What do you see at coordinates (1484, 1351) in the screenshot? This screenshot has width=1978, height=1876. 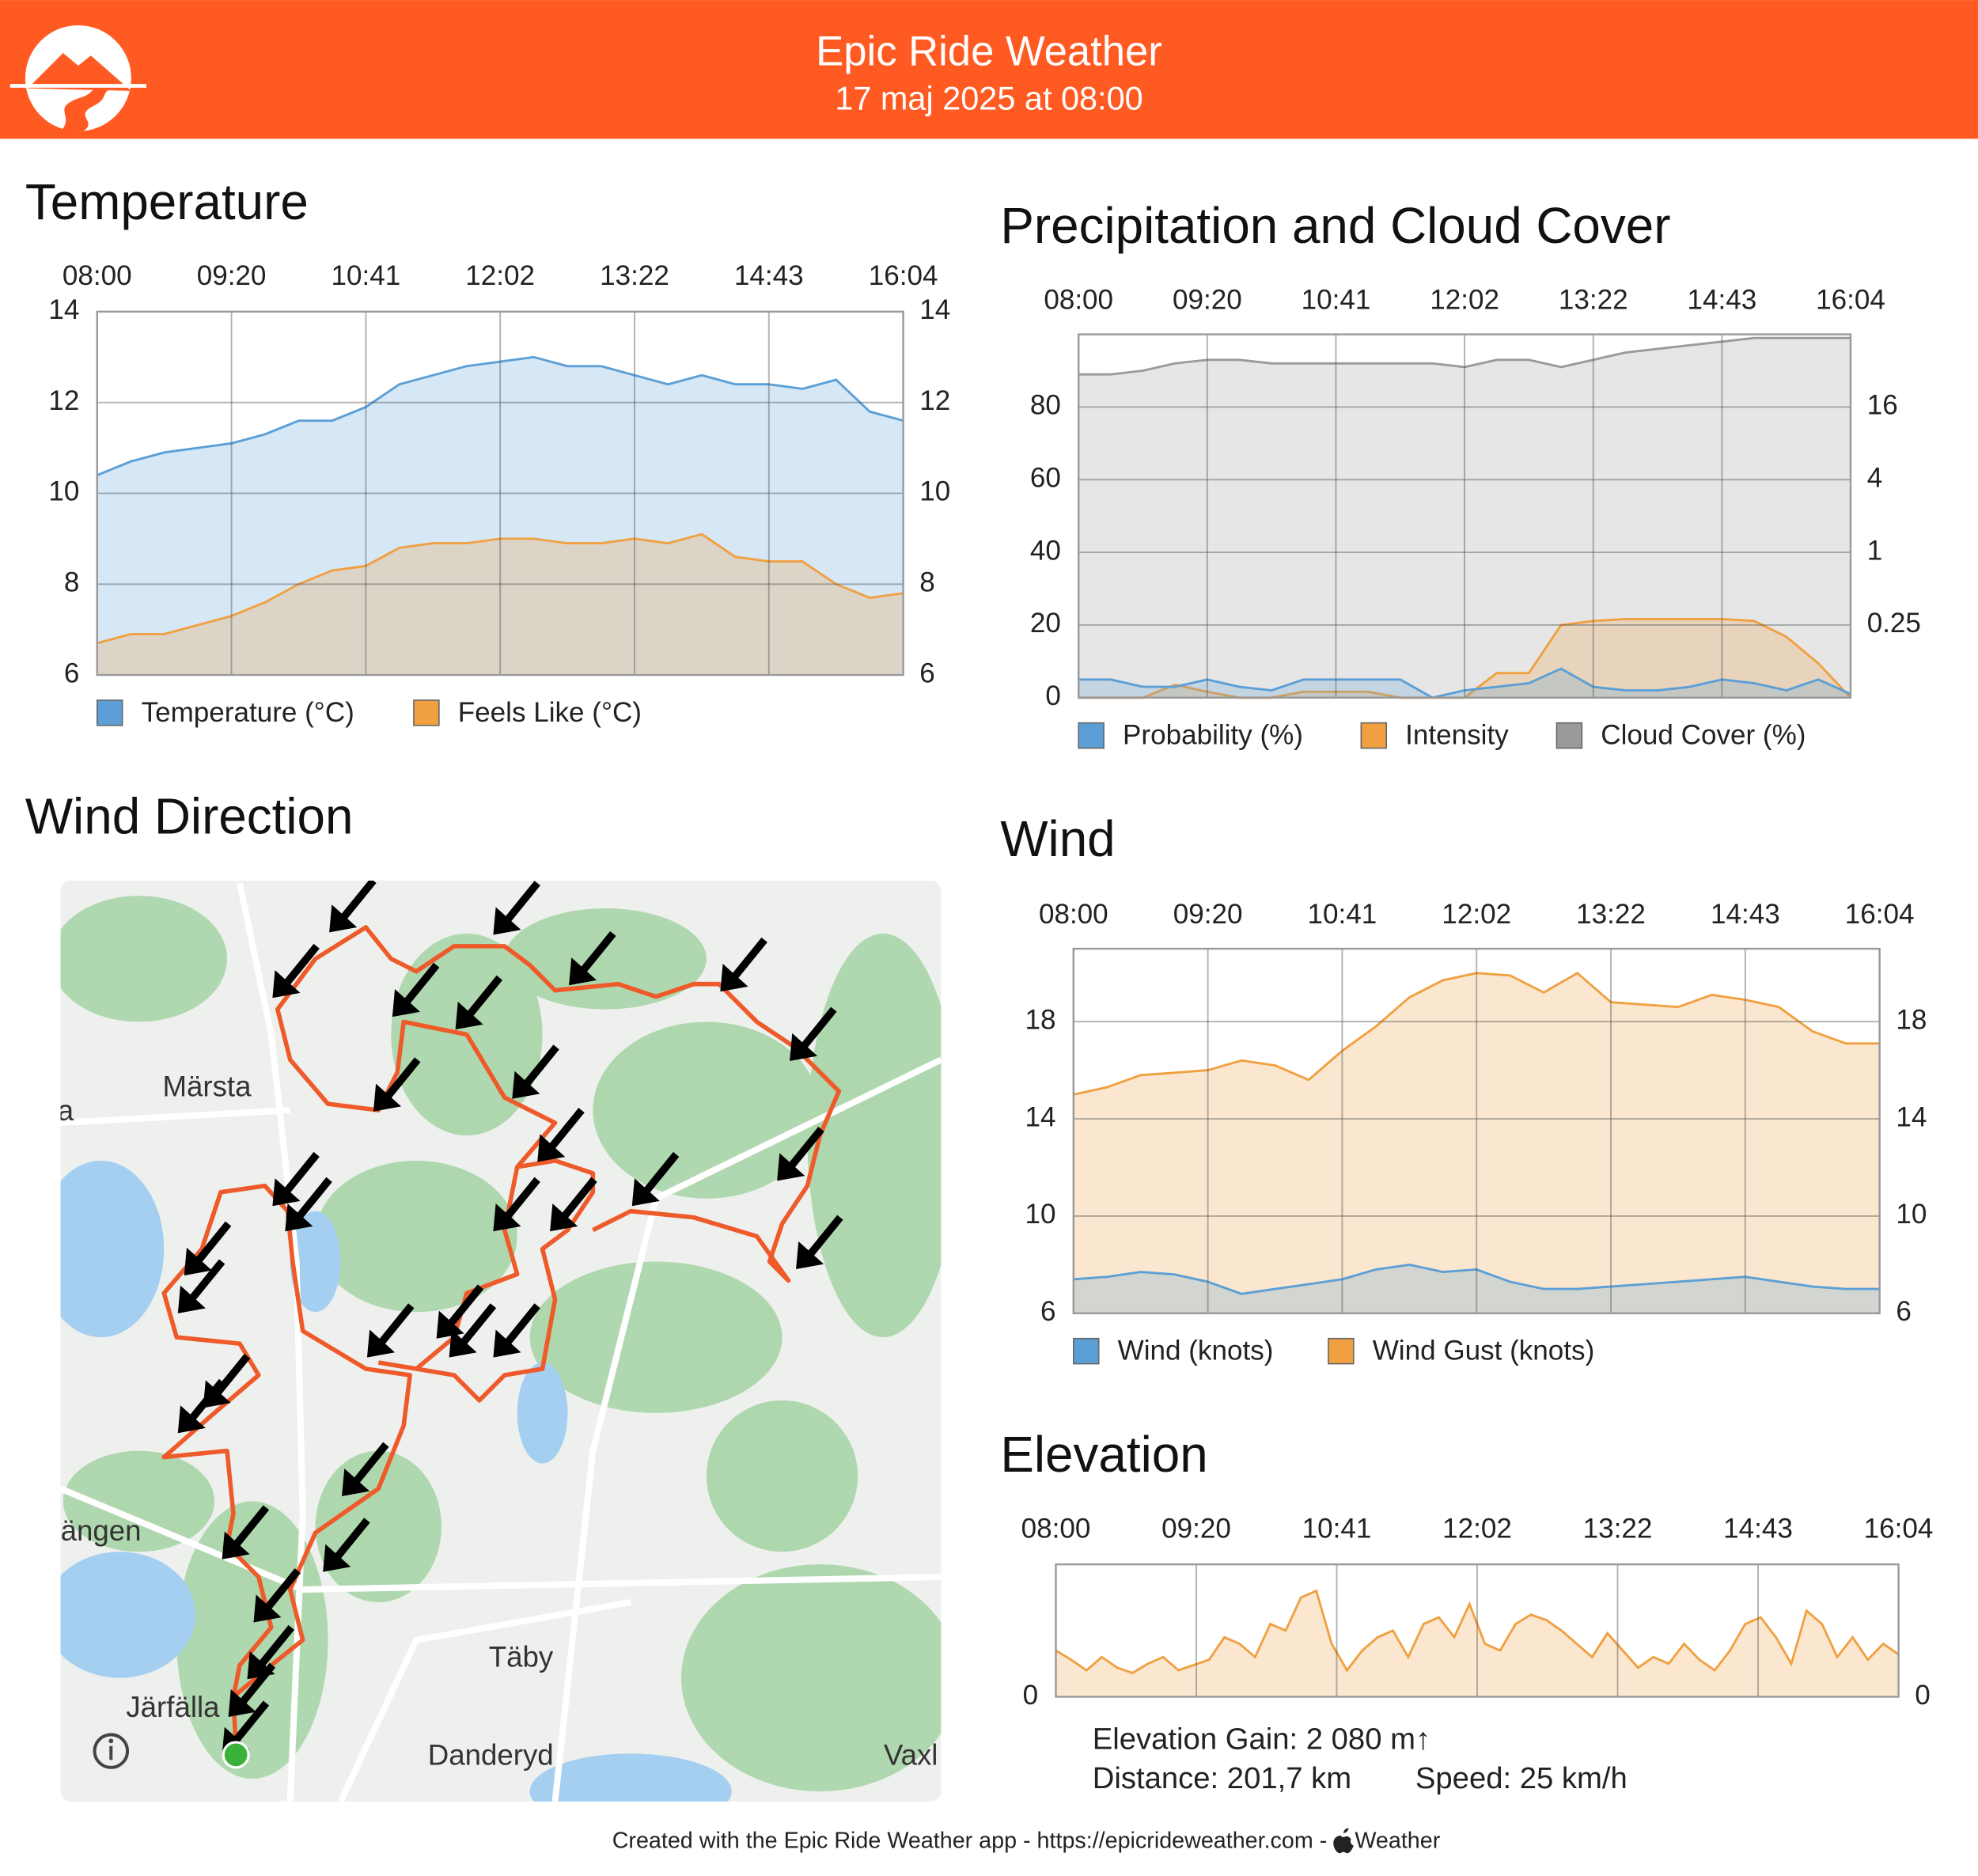 I see `legend-label: Wind Gust (knots)` at bounding box center [1484, 1351].